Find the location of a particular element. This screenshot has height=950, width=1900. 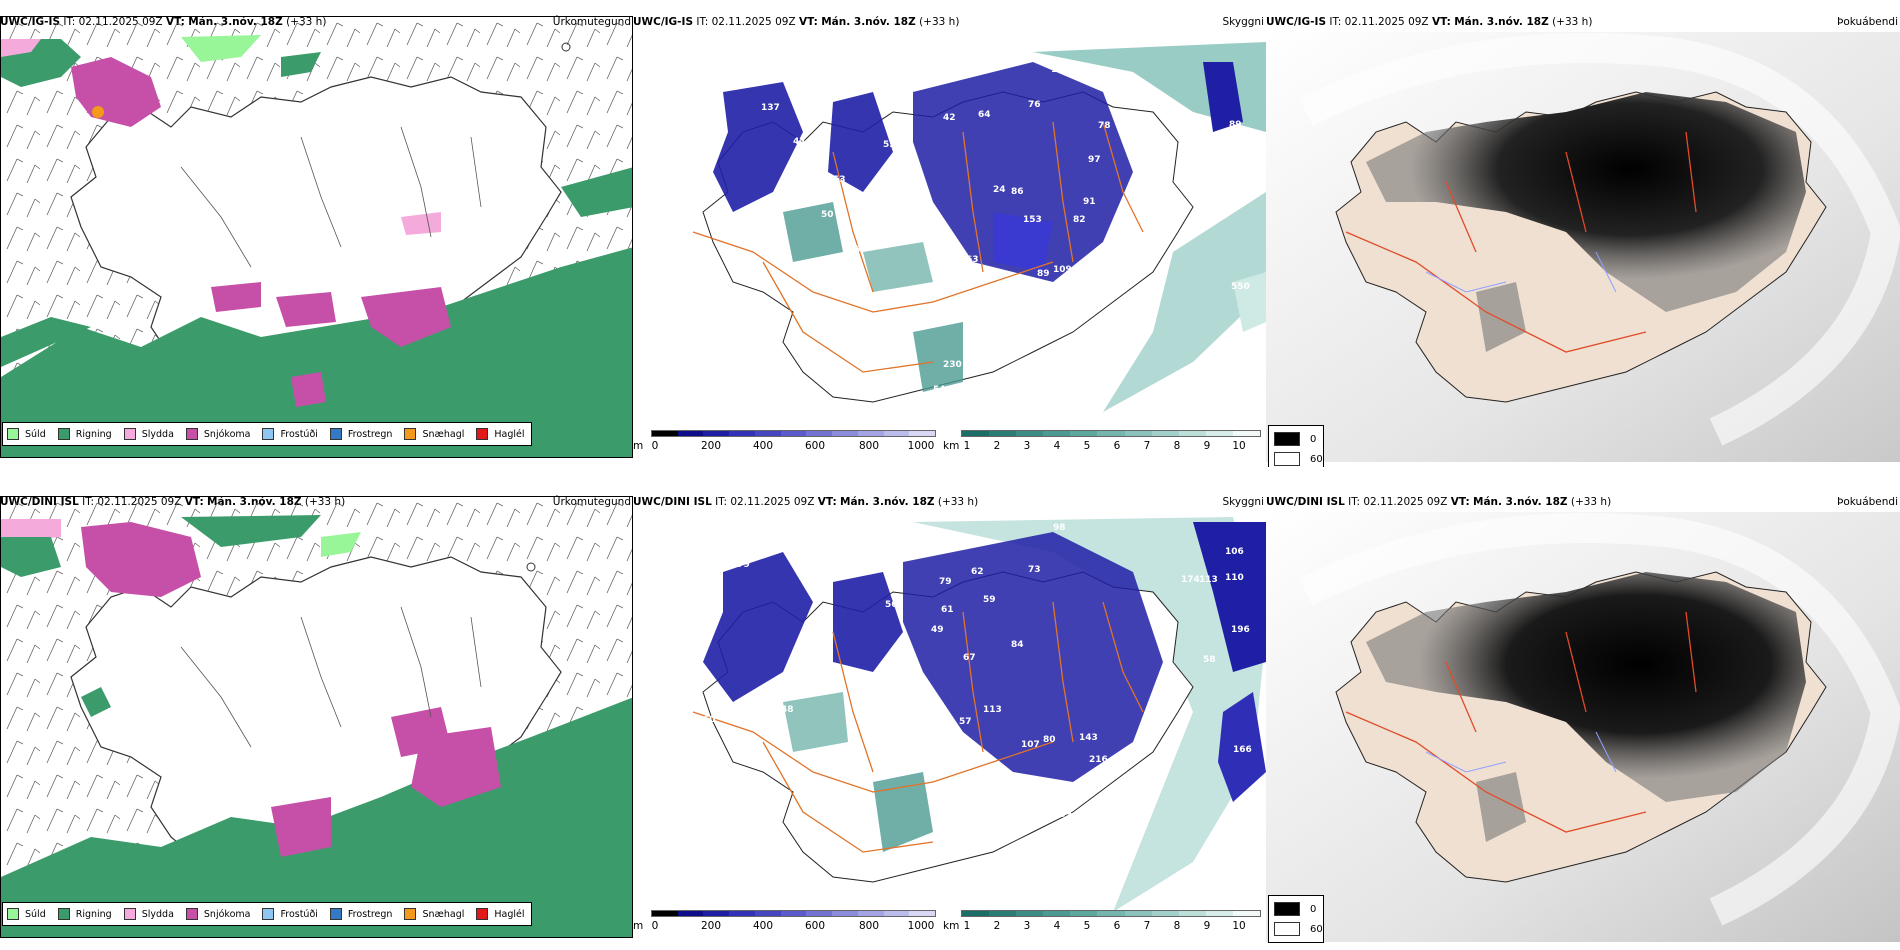

ceiling-tick: 800 is located at coordinates (869, 926).